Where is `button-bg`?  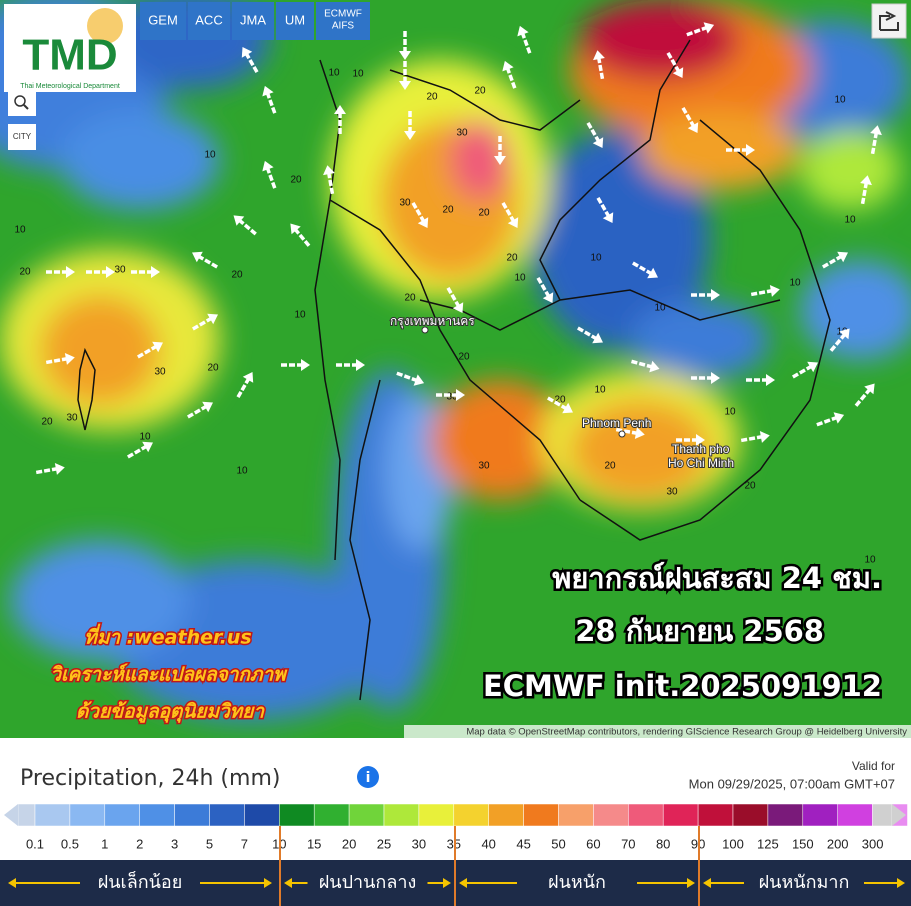 button-bg is located at coordinates (295, 21).